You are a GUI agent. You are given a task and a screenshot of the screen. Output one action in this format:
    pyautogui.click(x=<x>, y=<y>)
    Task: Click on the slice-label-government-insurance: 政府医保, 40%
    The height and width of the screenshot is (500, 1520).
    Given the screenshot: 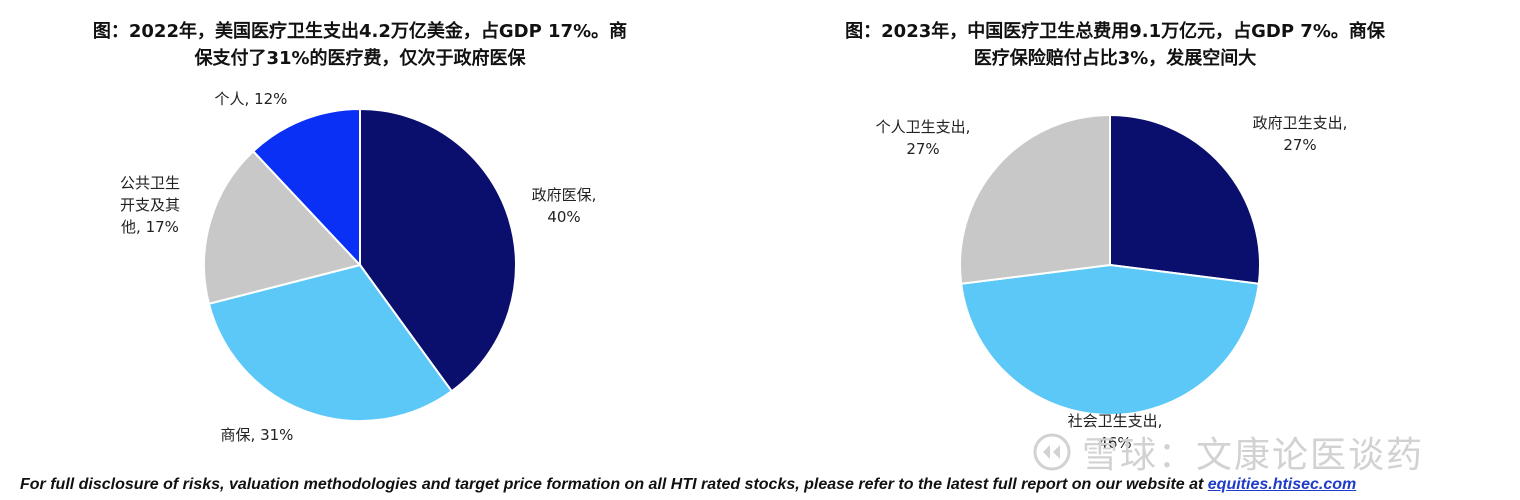 What is the action you would take?
    pyautogui.click(x=564, y=206)
    